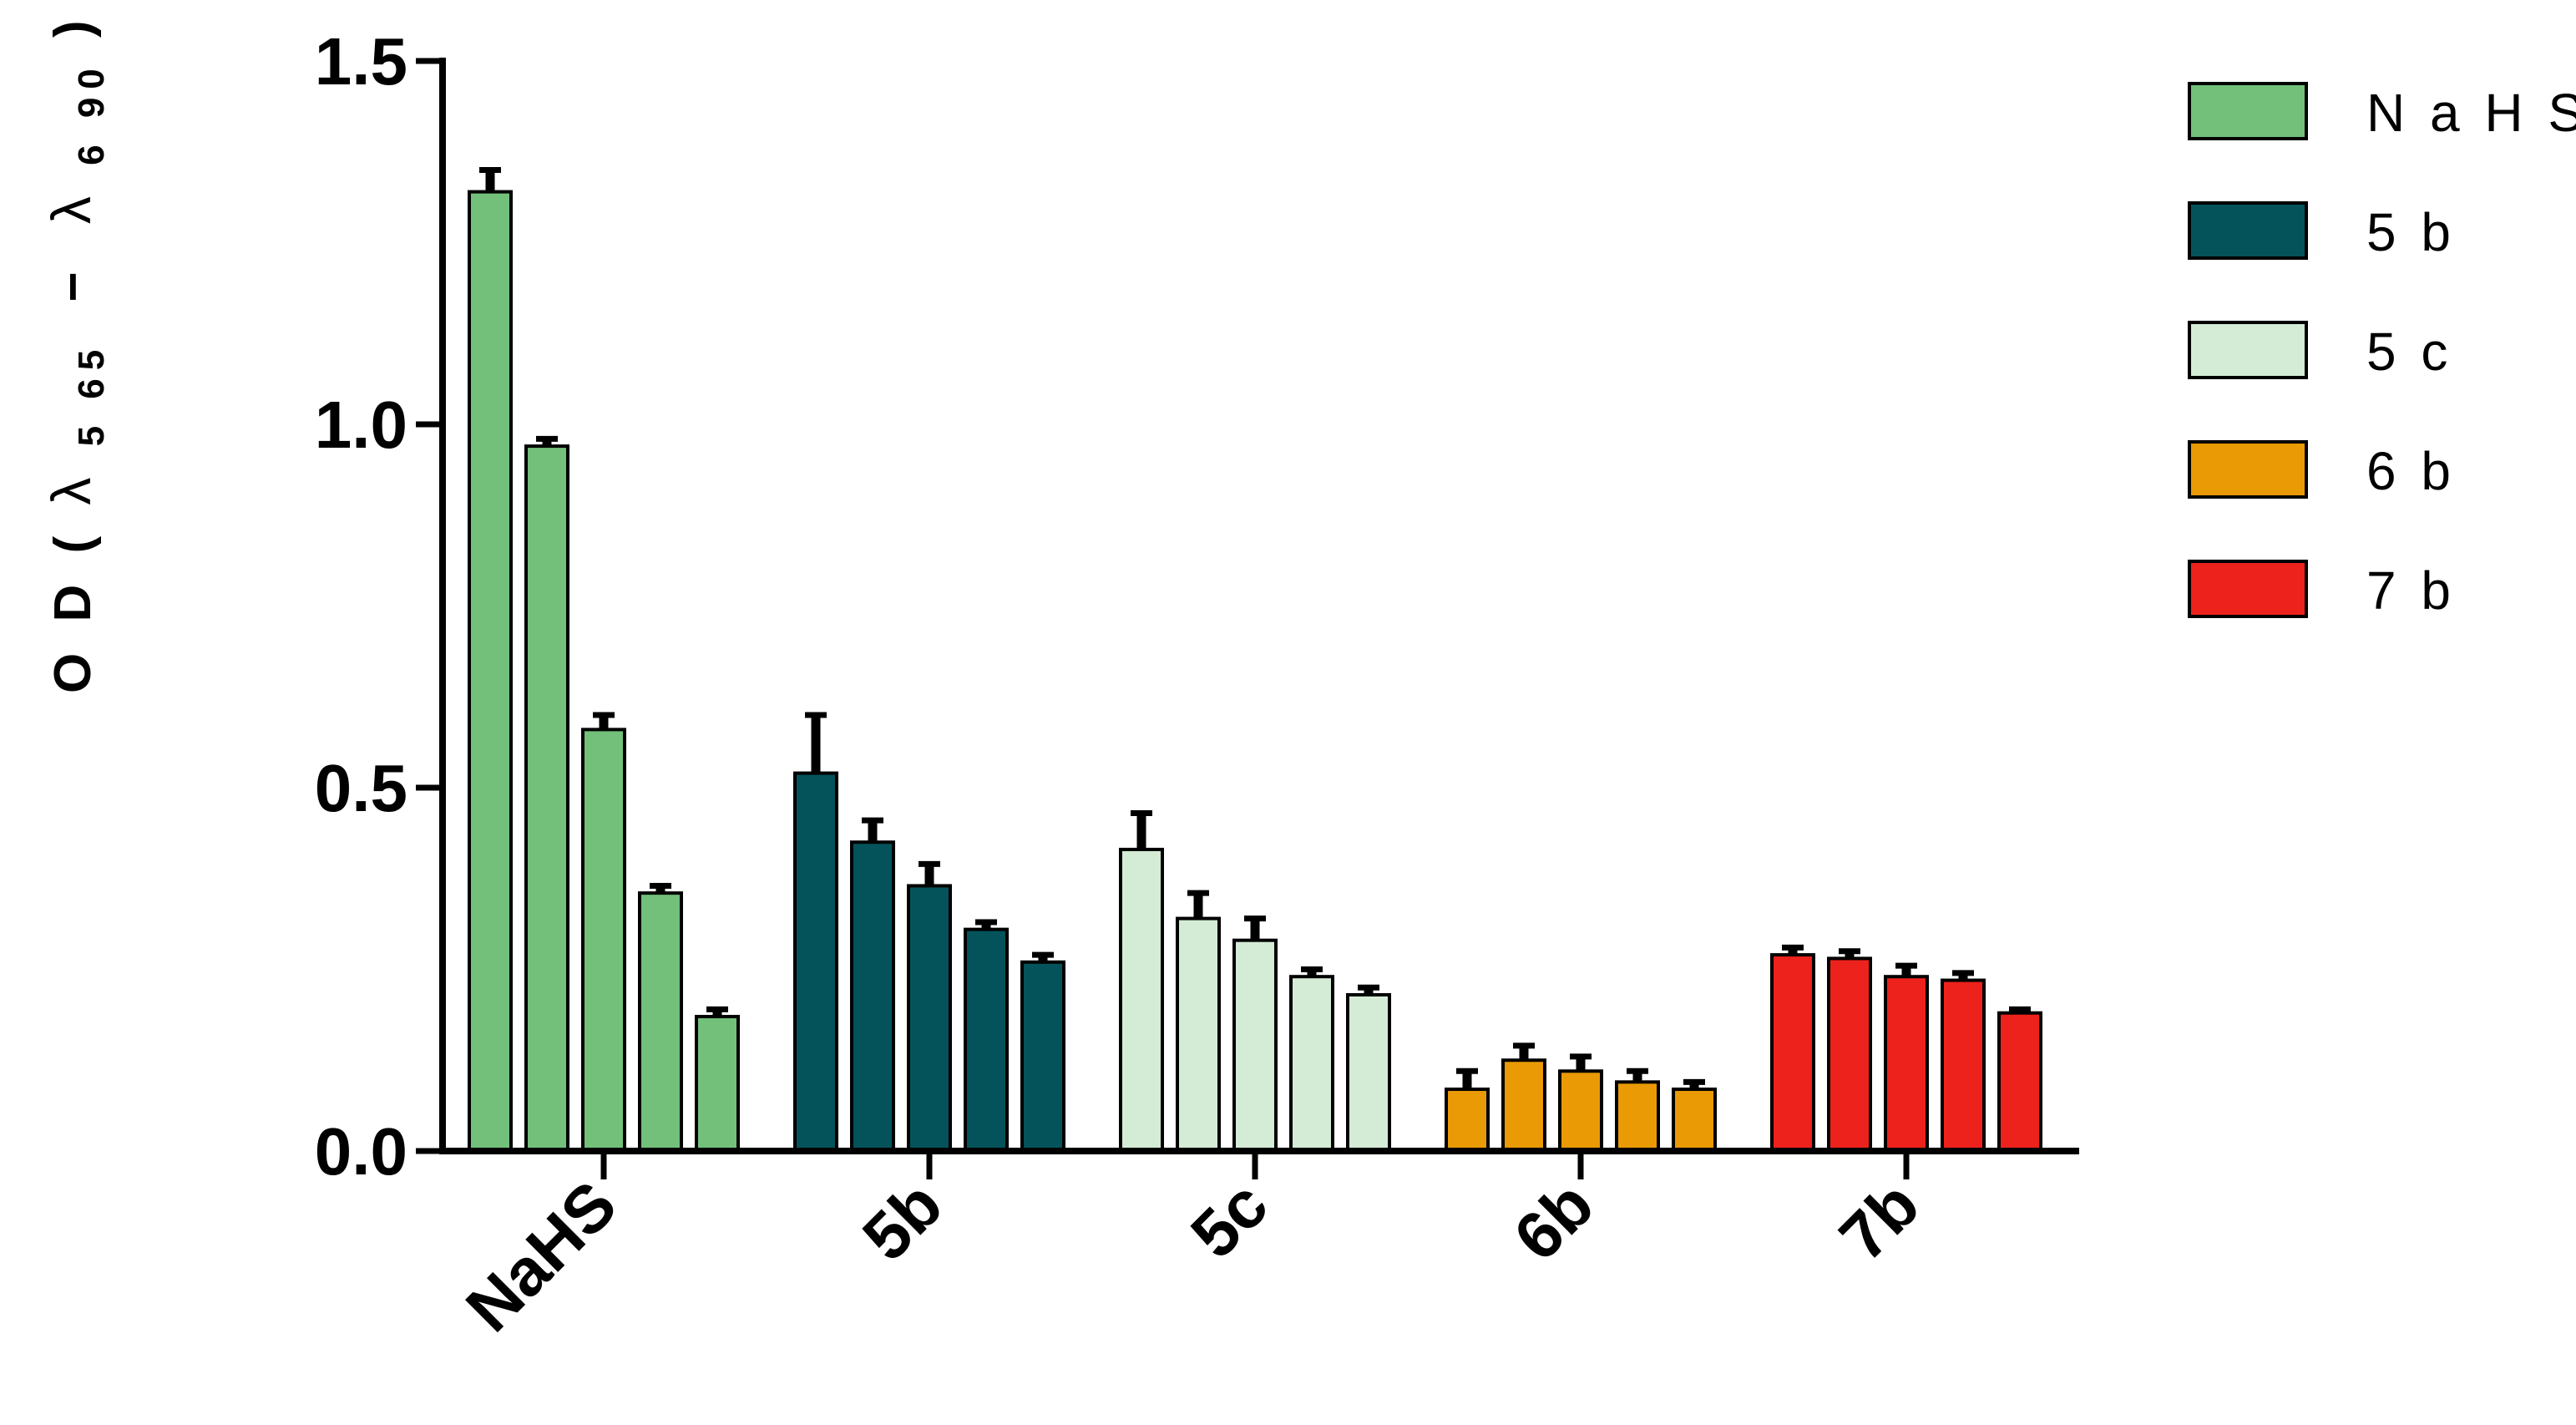 This screenshot has height=1425, width=2576. I want to click on y-axis-label-sub-1: 5 65, so click(91, 394).